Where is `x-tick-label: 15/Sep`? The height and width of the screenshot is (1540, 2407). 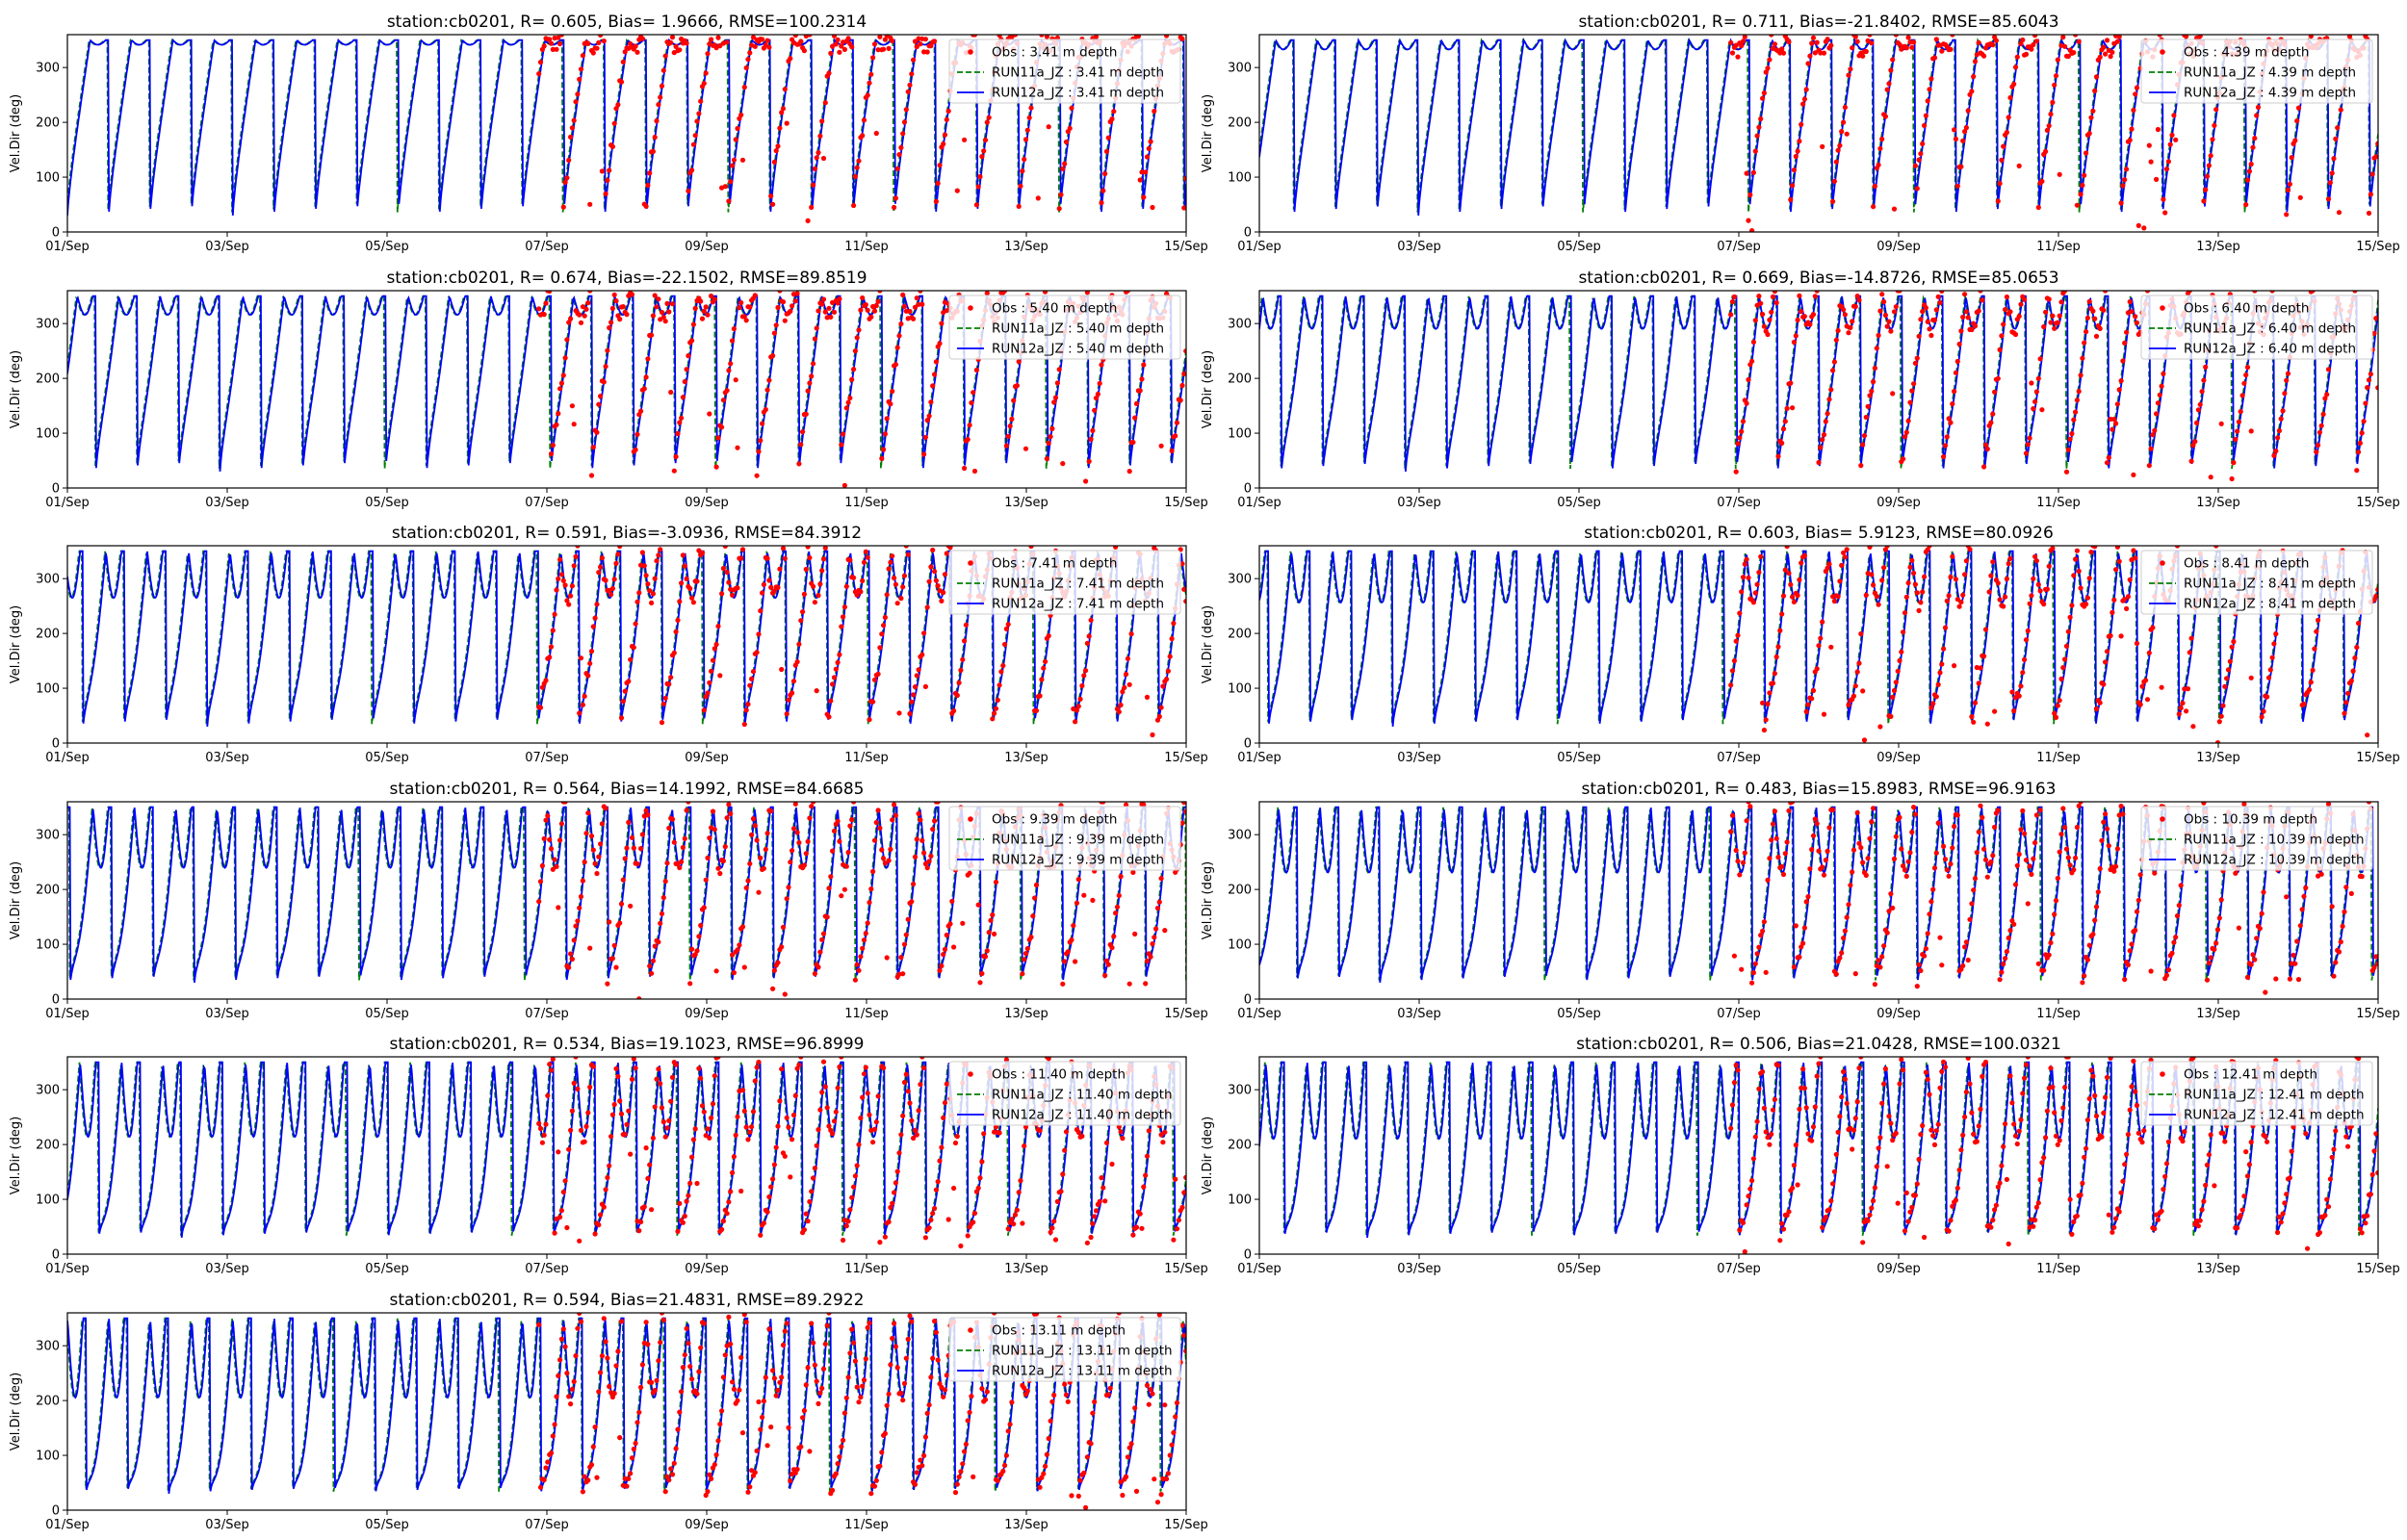
x-tick-label: 15/Sep is located at coordinates (2377, 247).